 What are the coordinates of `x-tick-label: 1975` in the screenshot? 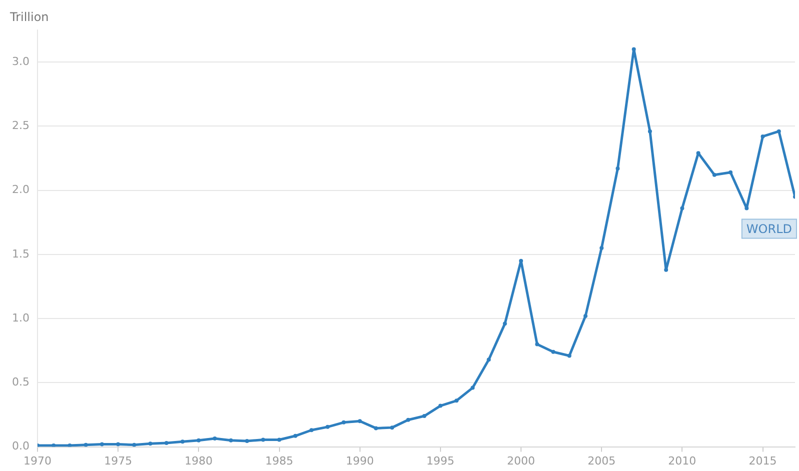 It's located at (118, 461).